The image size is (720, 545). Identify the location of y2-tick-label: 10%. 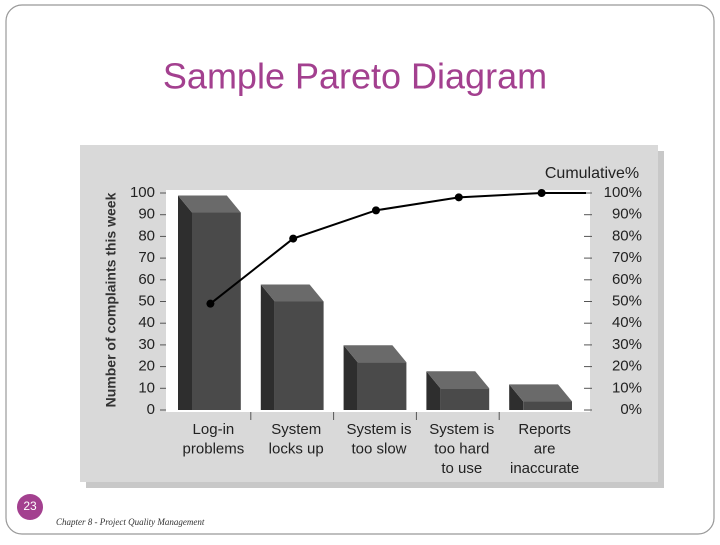
(627, 387).